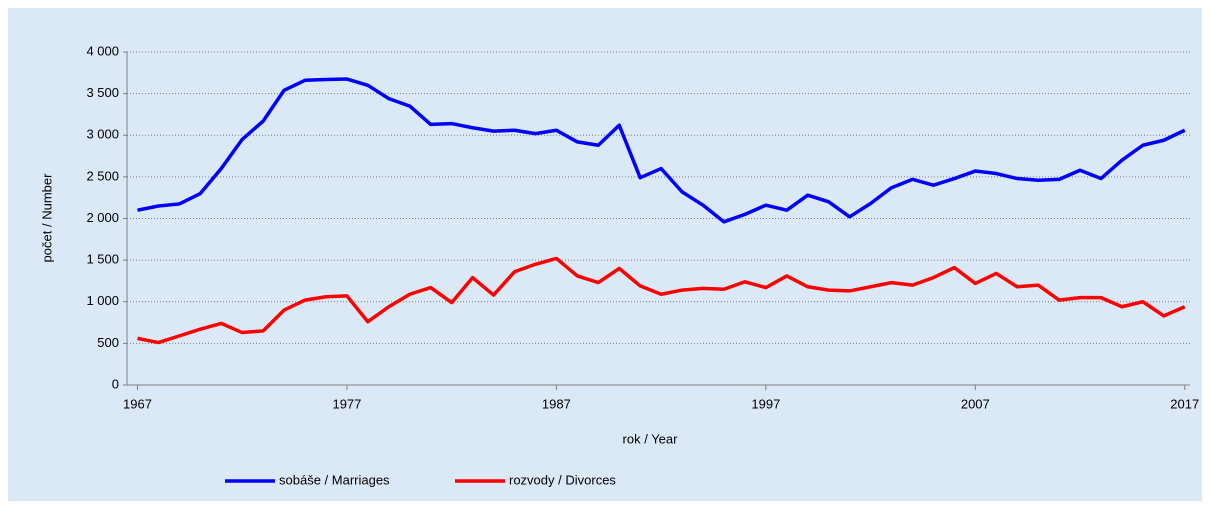 This screenshot has height=509, width=1210. What do you see at coordinates (102, 134) in the screenshot?
I see `y-tick-label: 3 000` at bounding box center [102, 134].